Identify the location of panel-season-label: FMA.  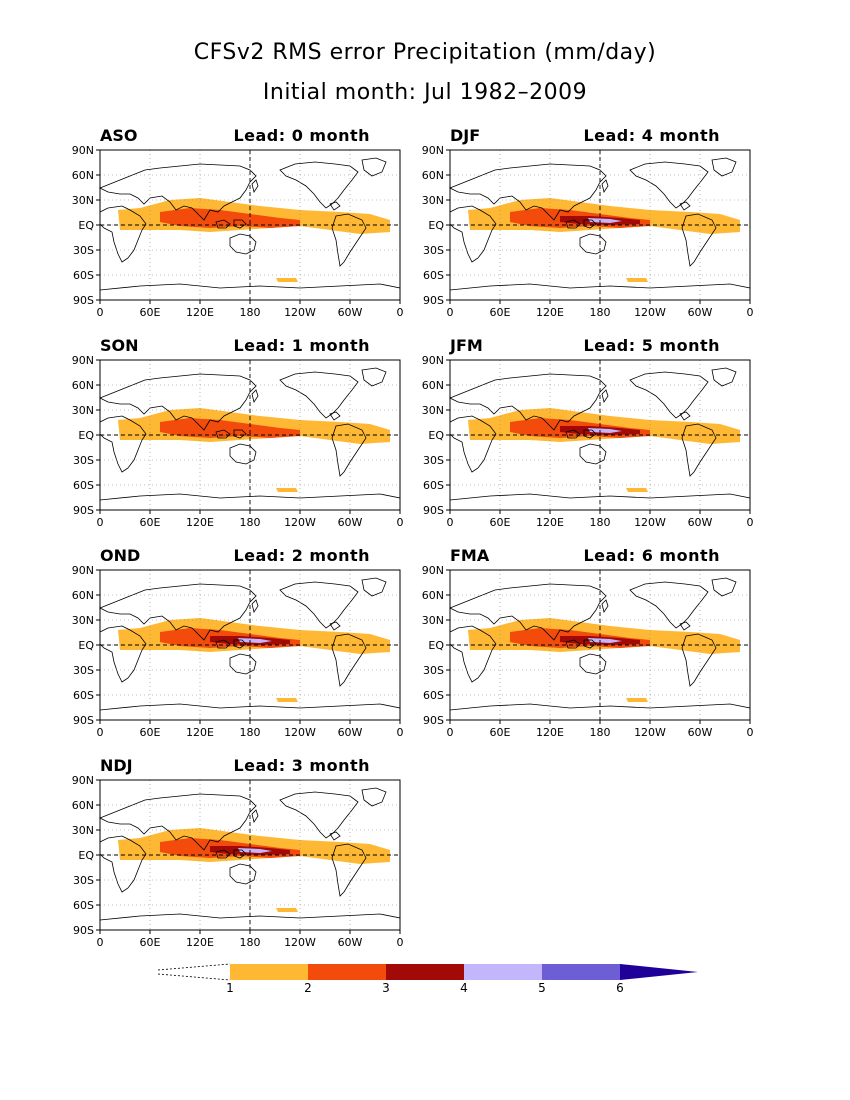
(470, 555).